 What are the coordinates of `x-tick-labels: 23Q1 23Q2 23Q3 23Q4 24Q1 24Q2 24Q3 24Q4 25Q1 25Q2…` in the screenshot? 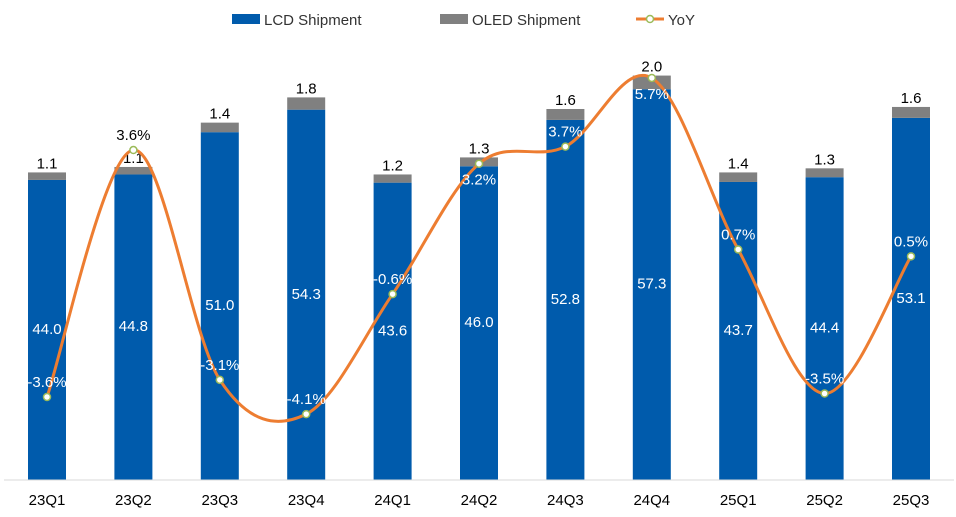 It's located at (479, 500).